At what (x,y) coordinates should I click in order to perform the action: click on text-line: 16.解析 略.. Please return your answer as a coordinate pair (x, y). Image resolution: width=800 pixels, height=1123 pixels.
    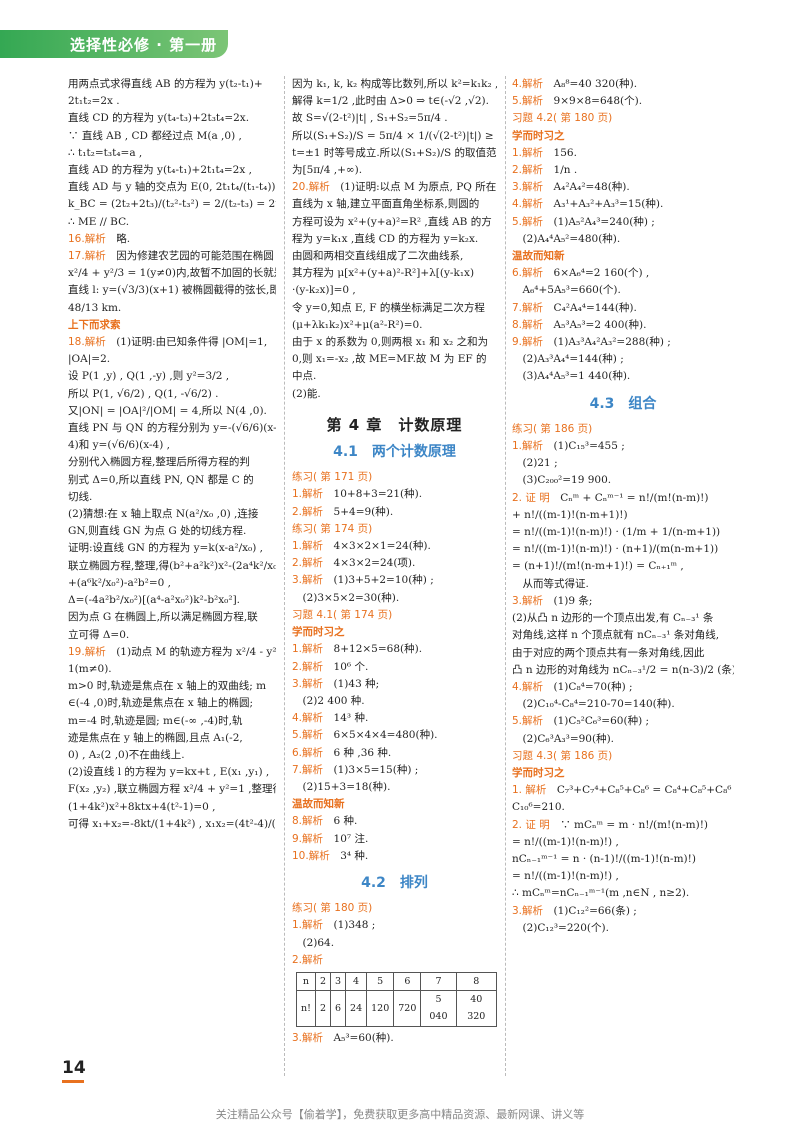
    Looking at the image, I should click on (172, 239).